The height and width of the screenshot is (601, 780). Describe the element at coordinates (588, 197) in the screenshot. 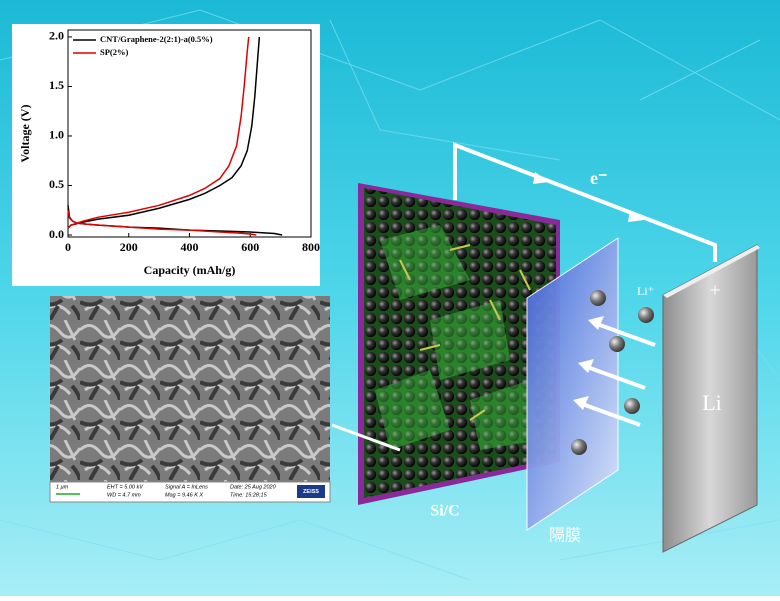

I see `wire-arrow` at that location.